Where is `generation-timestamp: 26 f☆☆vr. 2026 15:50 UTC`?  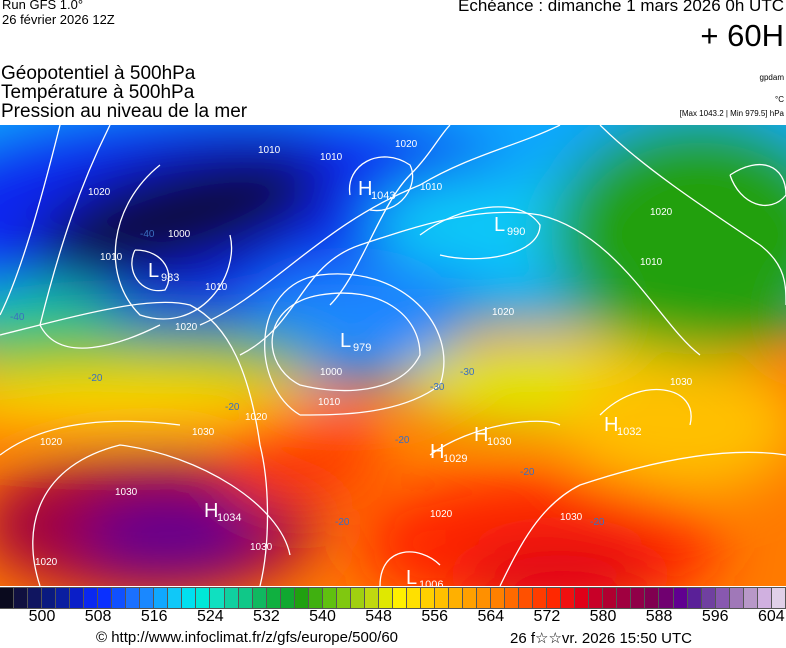
generation-timestamp: 26 f☆☆vr. 2026 15:50 UTC is located at coordinates (601, 638).